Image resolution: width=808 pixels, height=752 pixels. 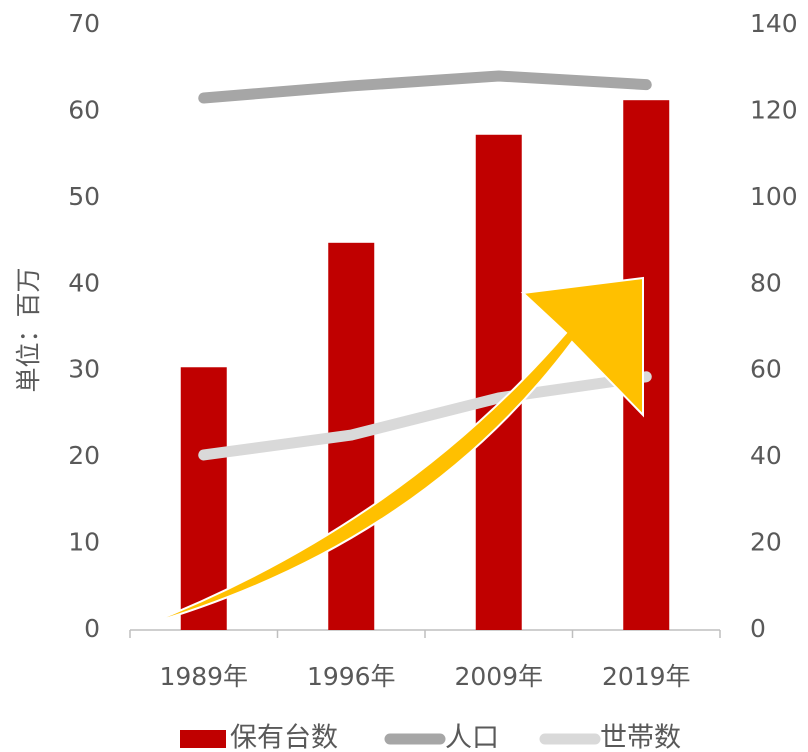 What do you see at coordinates (284, 737) in the screenshot?
I see `legend-label: 保有台数` at bounding box center [284, 737].